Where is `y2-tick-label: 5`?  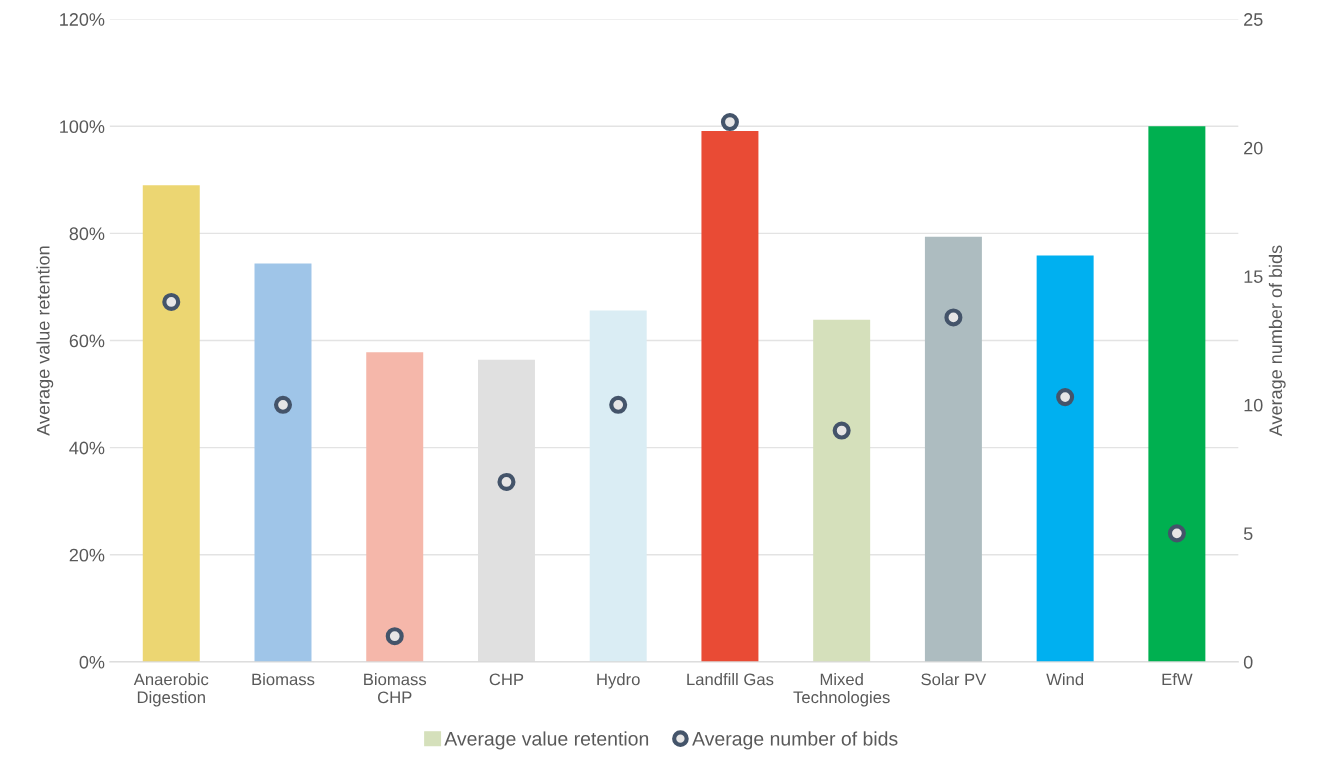
y2-tick-label: 5 is located at coordinates (1248, 534).